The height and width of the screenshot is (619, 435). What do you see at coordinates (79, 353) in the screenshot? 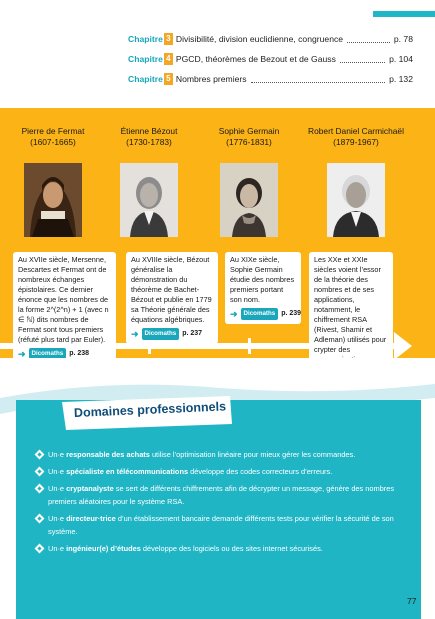
I see `ref-page: p. 238` at bounding box center [79, 353].